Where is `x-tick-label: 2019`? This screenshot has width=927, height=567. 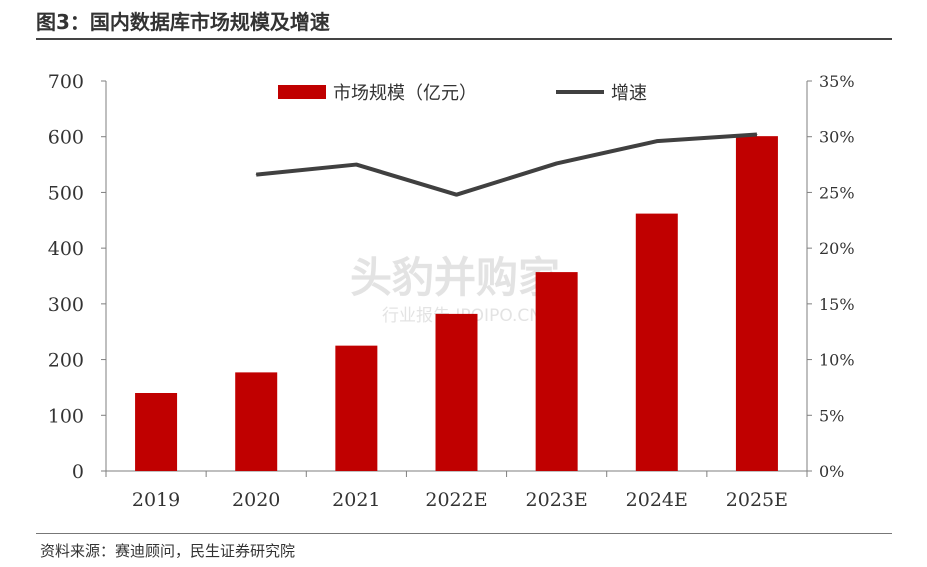
x-tick-label: 2019 is located at coordinates (156, 500).